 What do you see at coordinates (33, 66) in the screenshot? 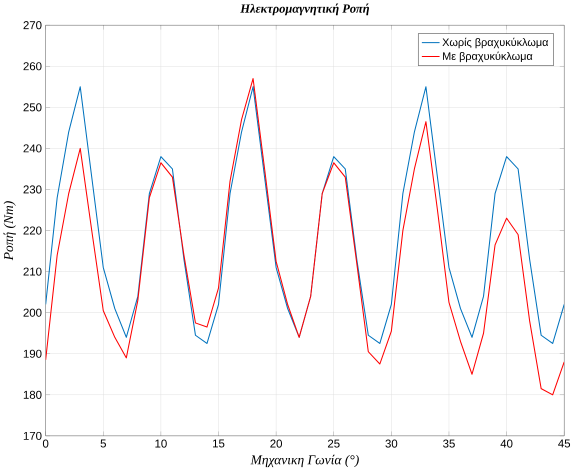
I see `y-tick-label: 260` at bounding box center [33, 66].